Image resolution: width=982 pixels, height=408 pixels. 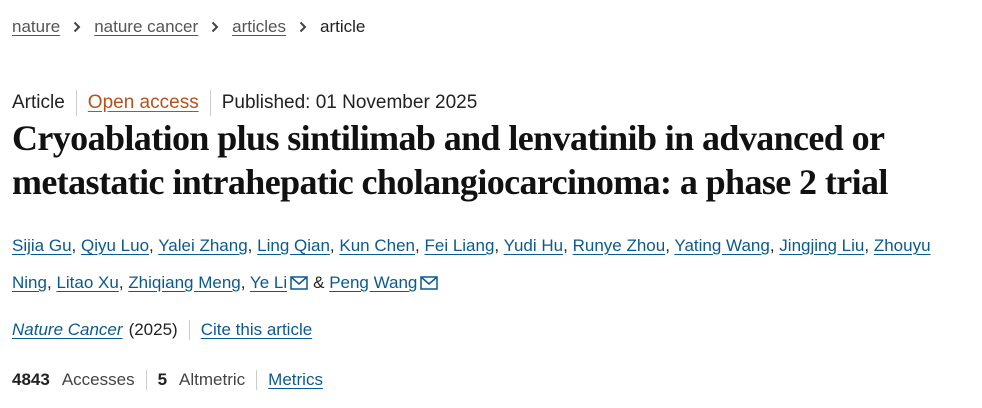 I want to click on author: Yalei Zhang,, so click(x=205, y=245).